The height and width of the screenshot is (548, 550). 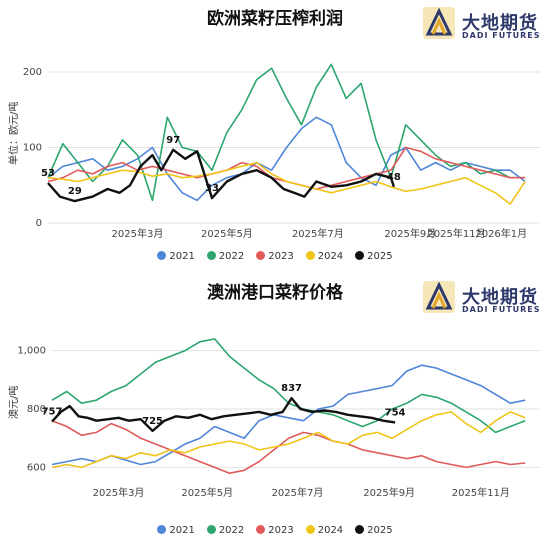 I want to click on x-tick-label: 2026年1月, so click(x=501, y=233).